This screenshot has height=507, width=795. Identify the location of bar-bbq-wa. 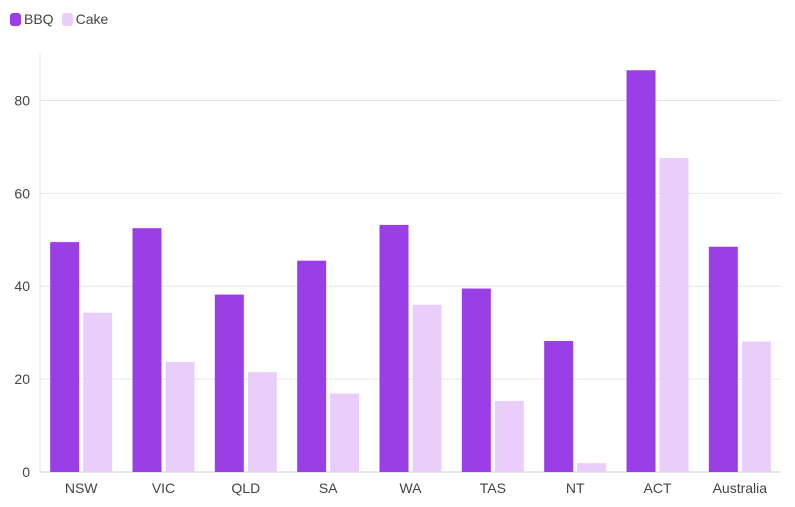
(394, 348).